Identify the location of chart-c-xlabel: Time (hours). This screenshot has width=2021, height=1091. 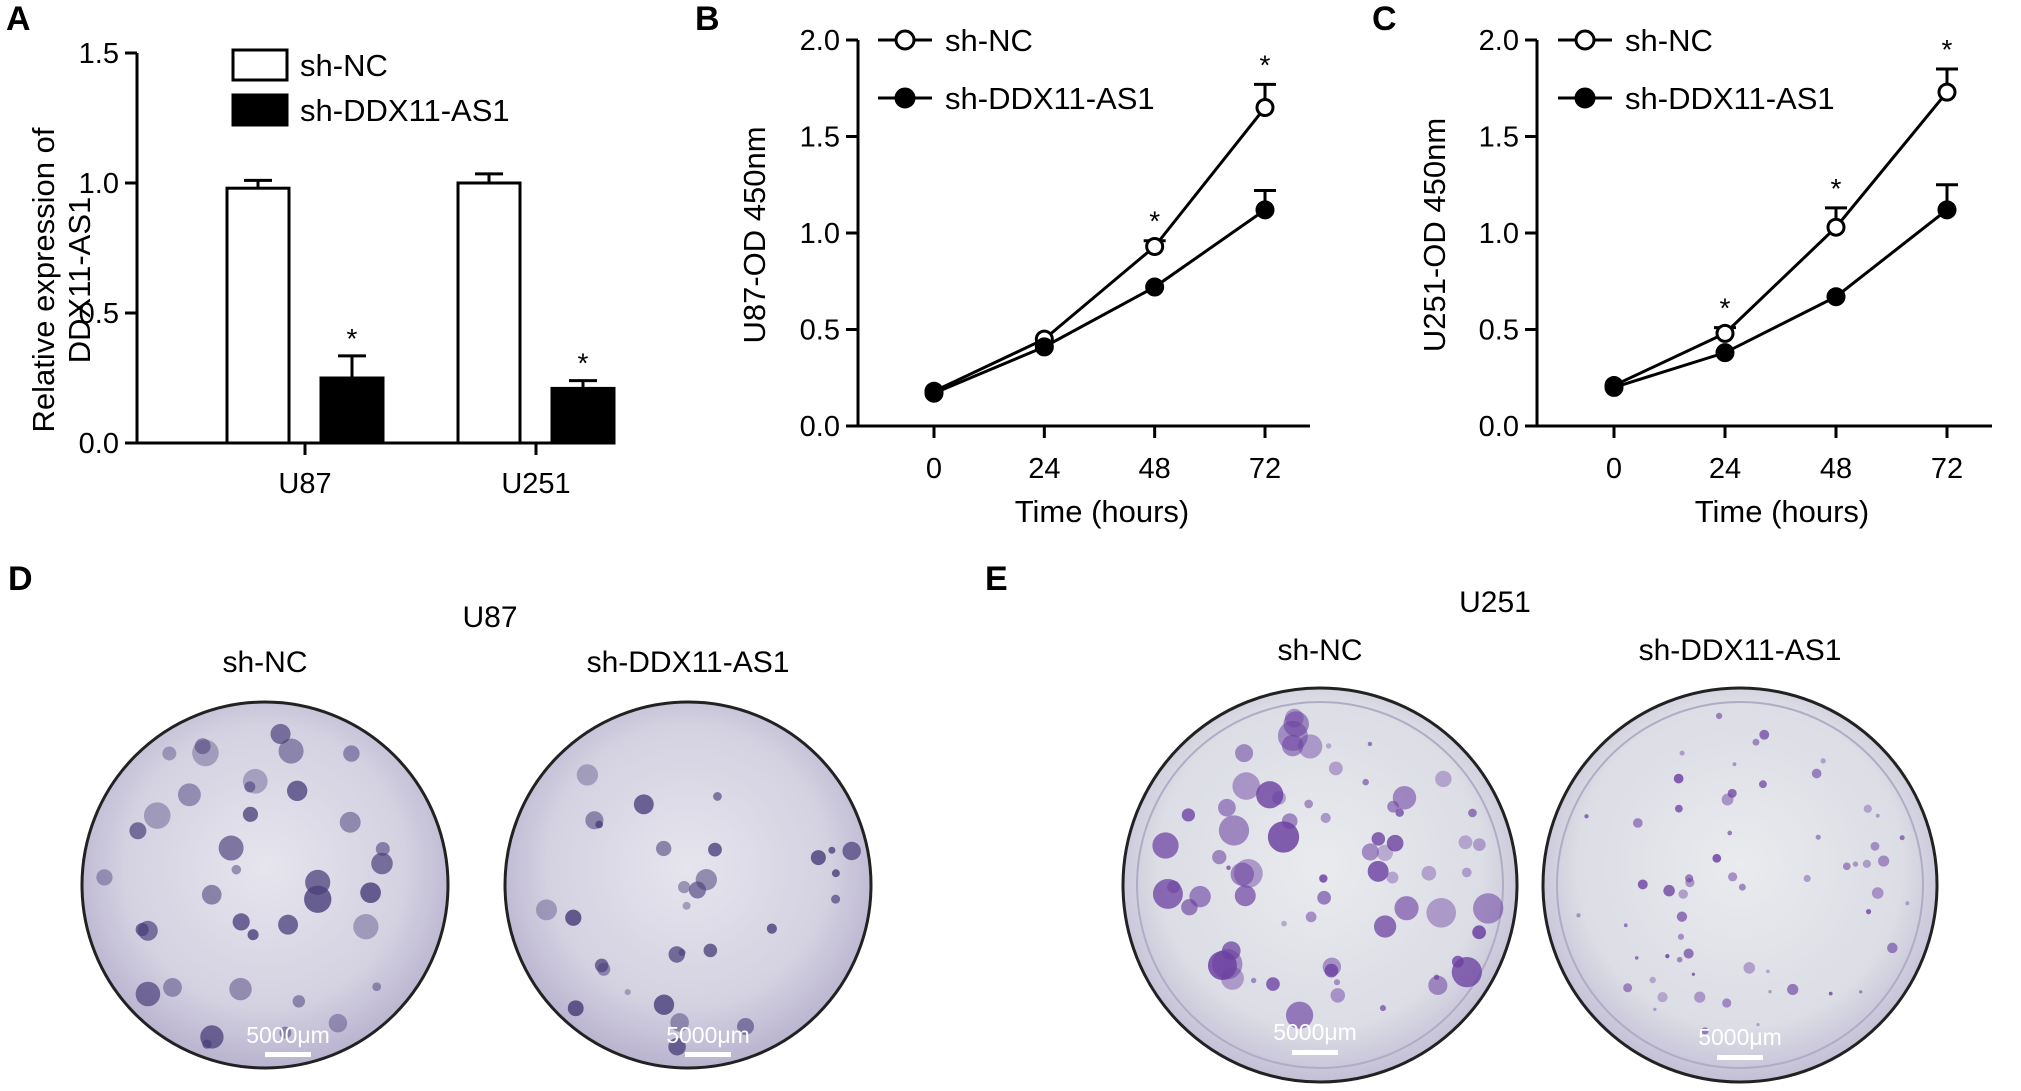
(1782, 511).